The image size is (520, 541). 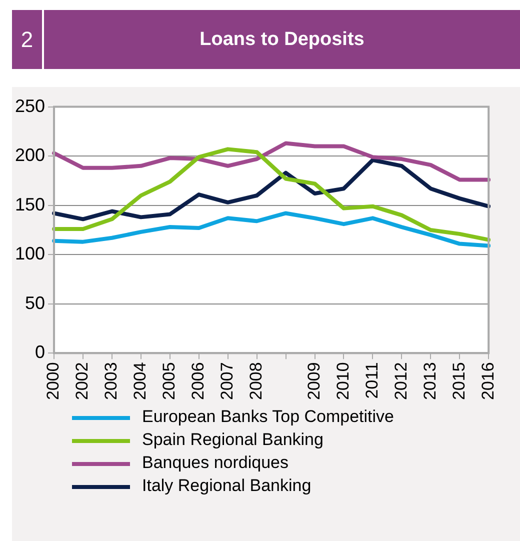 I want to click on x-tick-label: 2016, so click(x=488, y=381).